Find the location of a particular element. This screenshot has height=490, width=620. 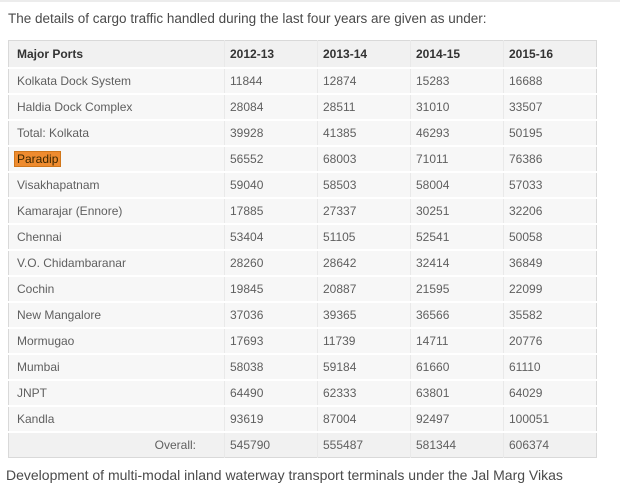

traffic-value-cell: 35582 is located at coordinates (550, 315).